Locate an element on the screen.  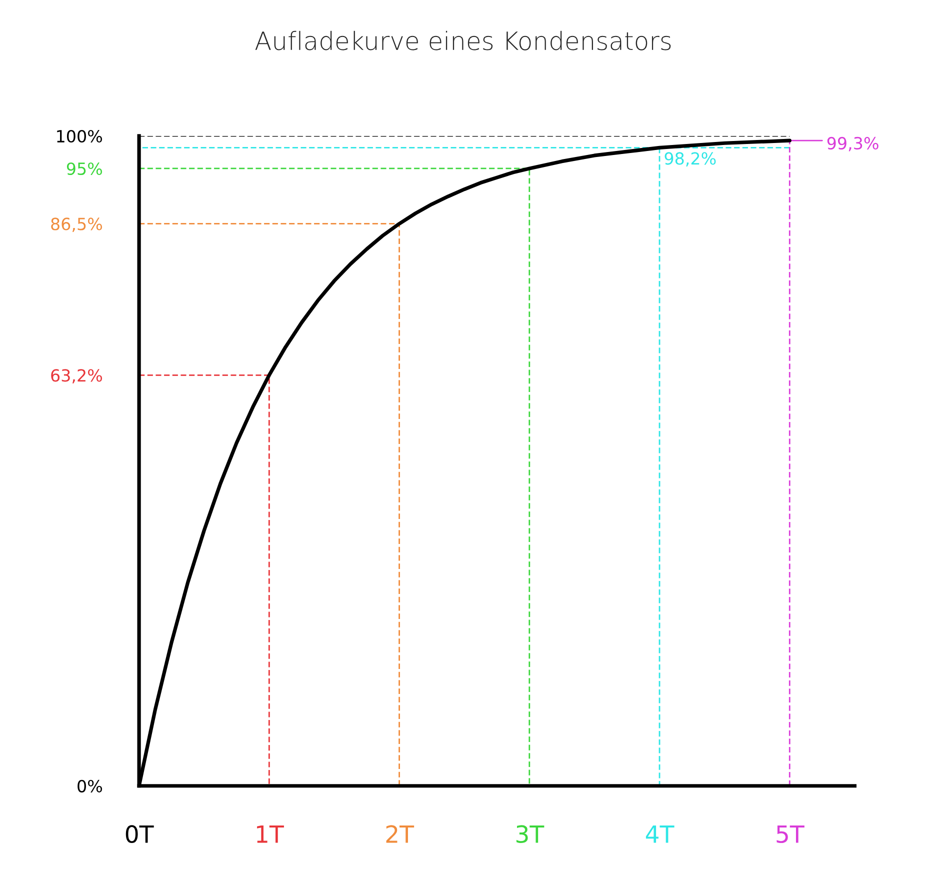
y-tick-label: 0% is located at coordinates (90, 786).